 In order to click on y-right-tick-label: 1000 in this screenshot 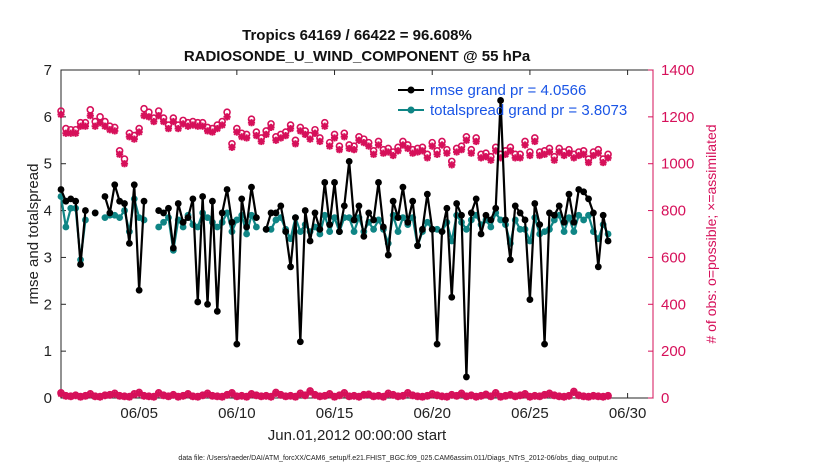, I will do `click(677, 164)`.